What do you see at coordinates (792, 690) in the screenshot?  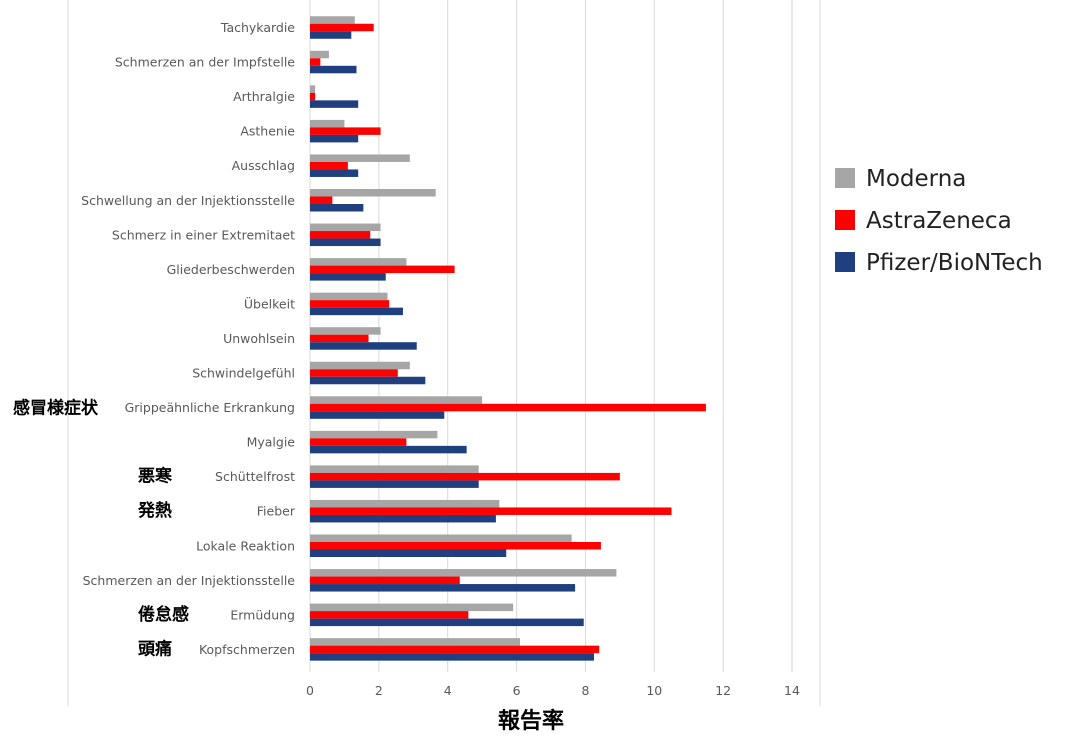 I see `x-tick-label: 14` at bounding box center [792, 690].